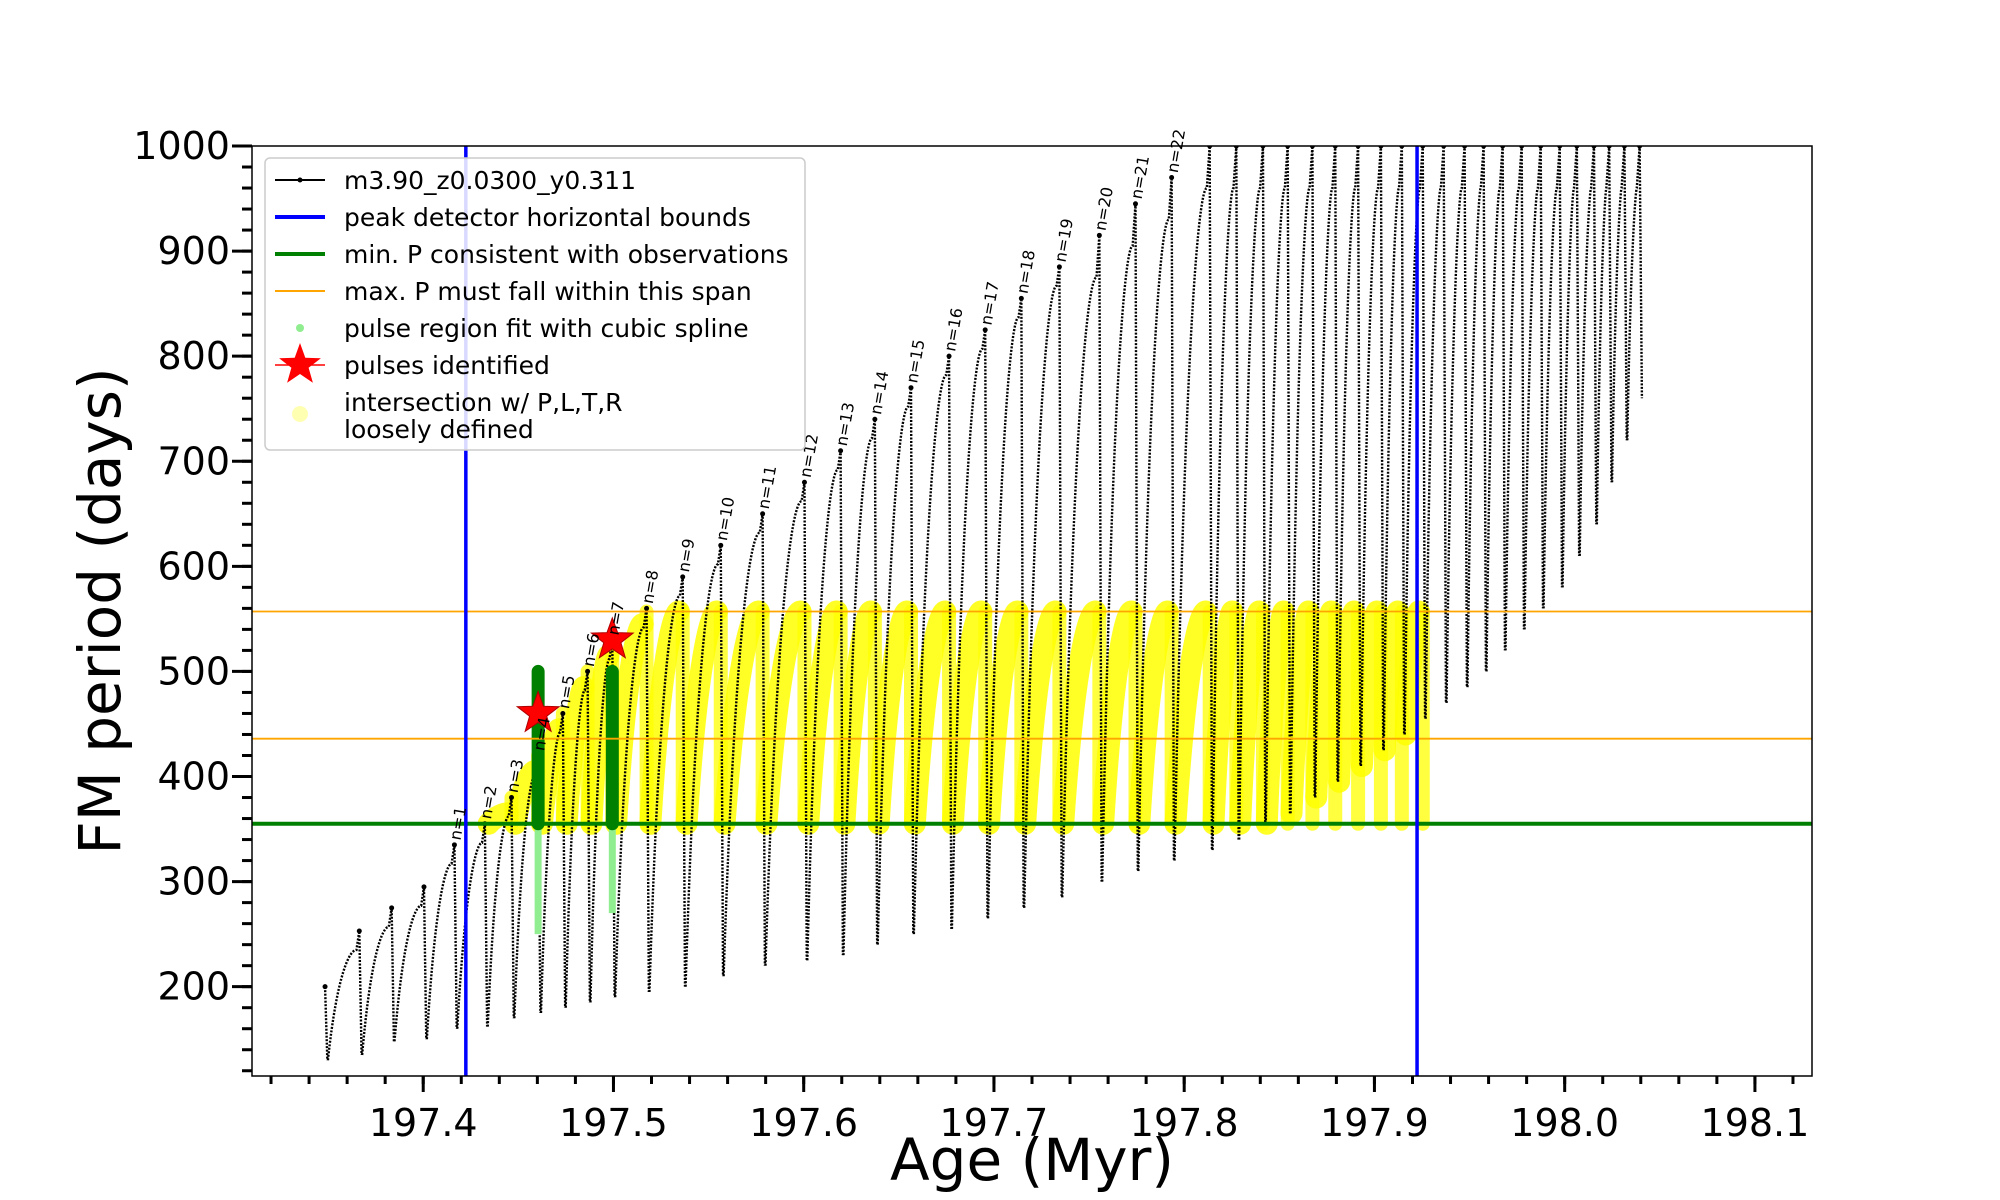 This screenshot has height=1200, width=2000. What do you see at coordinates (300, 180) in the screenshot?
I see `legend-handle-marker` at bounding box center [300, 180].